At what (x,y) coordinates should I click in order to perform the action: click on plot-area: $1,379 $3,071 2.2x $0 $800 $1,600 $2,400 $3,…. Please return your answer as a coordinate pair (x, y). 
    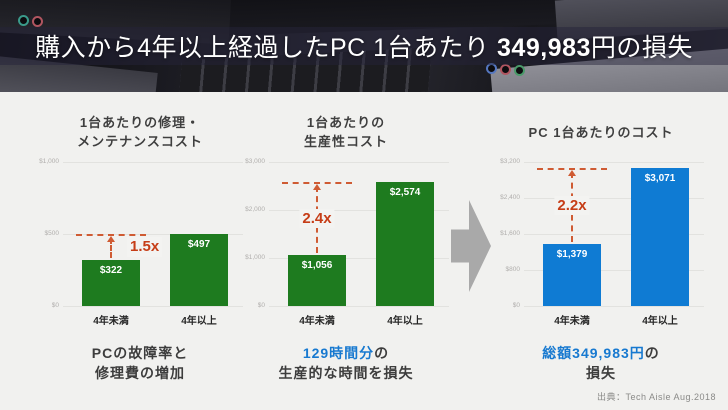
    Looking at the image, I should click on (601, 233).